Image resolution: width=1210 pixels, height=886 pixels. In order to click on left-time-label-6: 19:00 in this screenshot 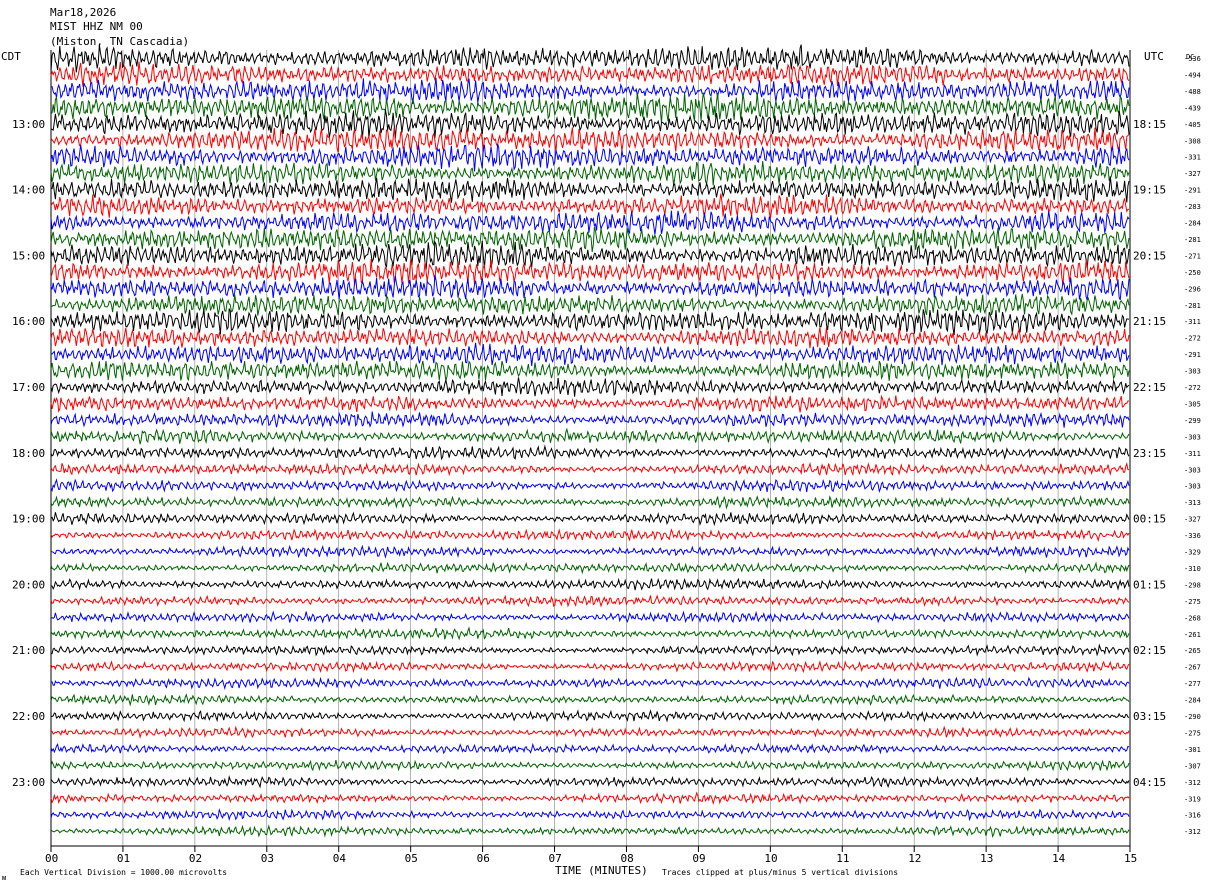, I will do `click(28, 519)`.